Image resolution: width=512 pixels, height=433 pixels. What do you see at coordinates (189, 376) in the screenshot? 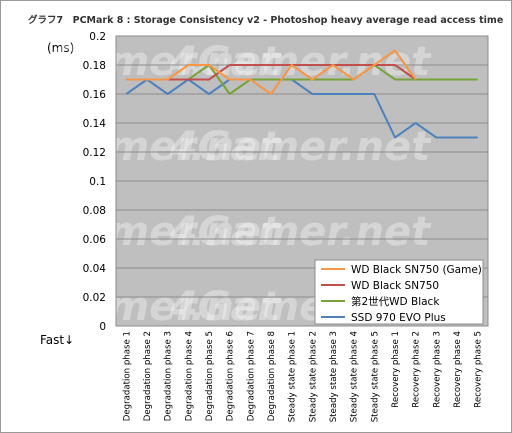
I see `x-tick-label: Degradation phase 4` at bounding box center [189, 376].